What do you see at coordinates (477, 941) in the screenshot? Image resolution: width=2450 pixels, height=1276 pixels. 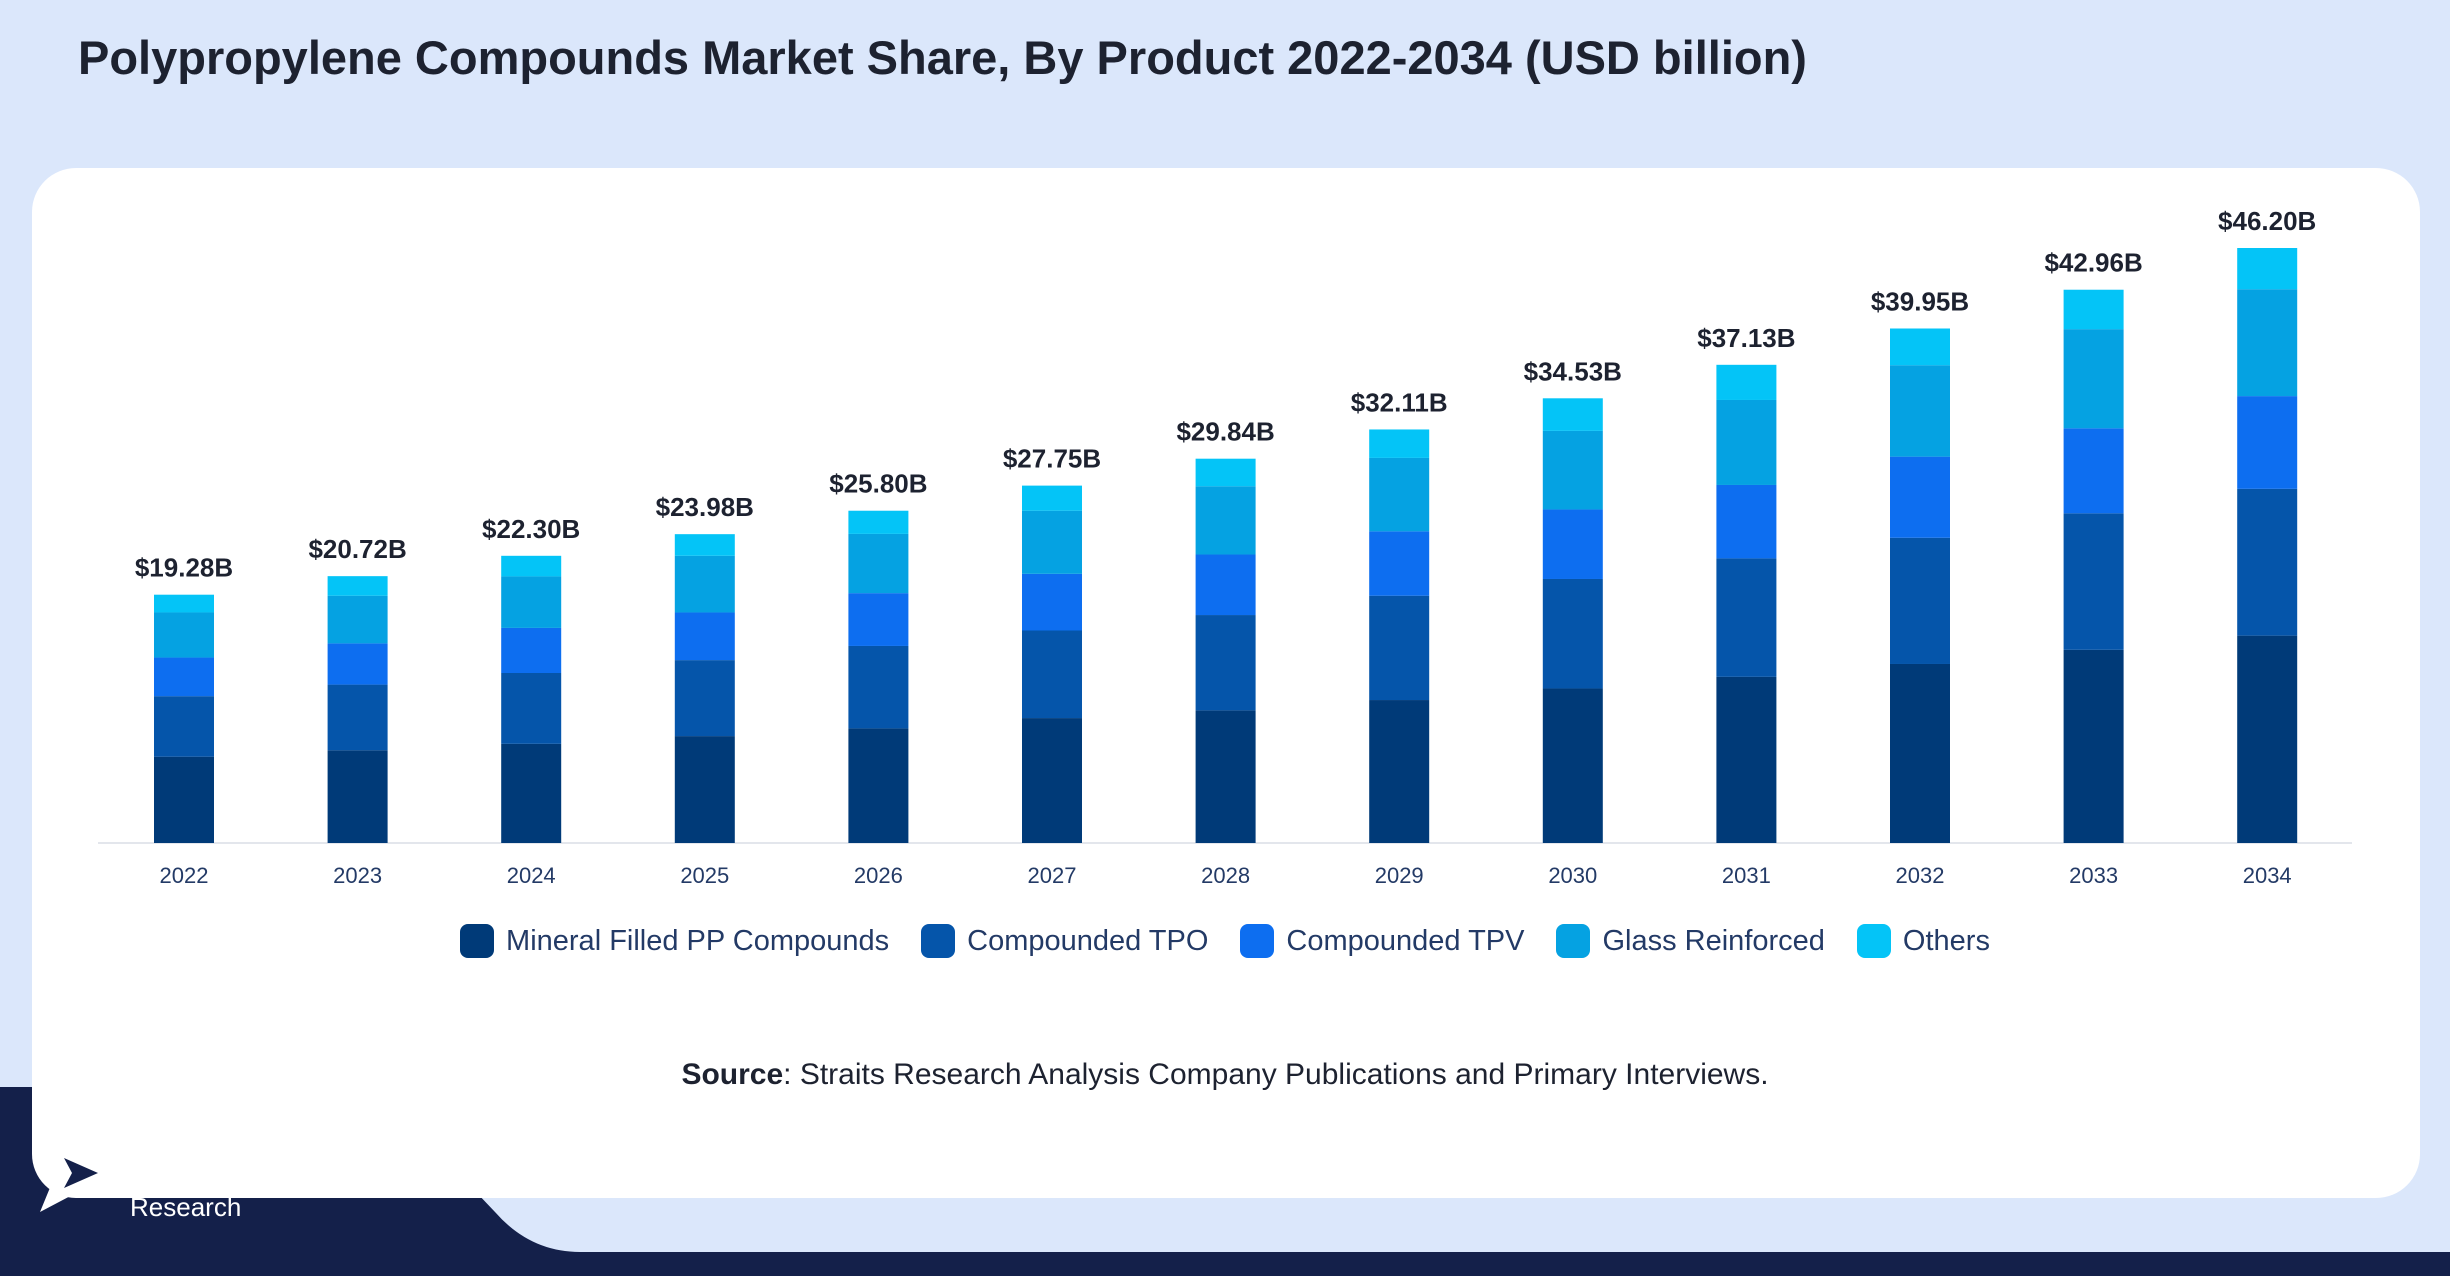 I see `legend-swatch-mineral-filled-pp-compounds` at bounding box center [477, 941].